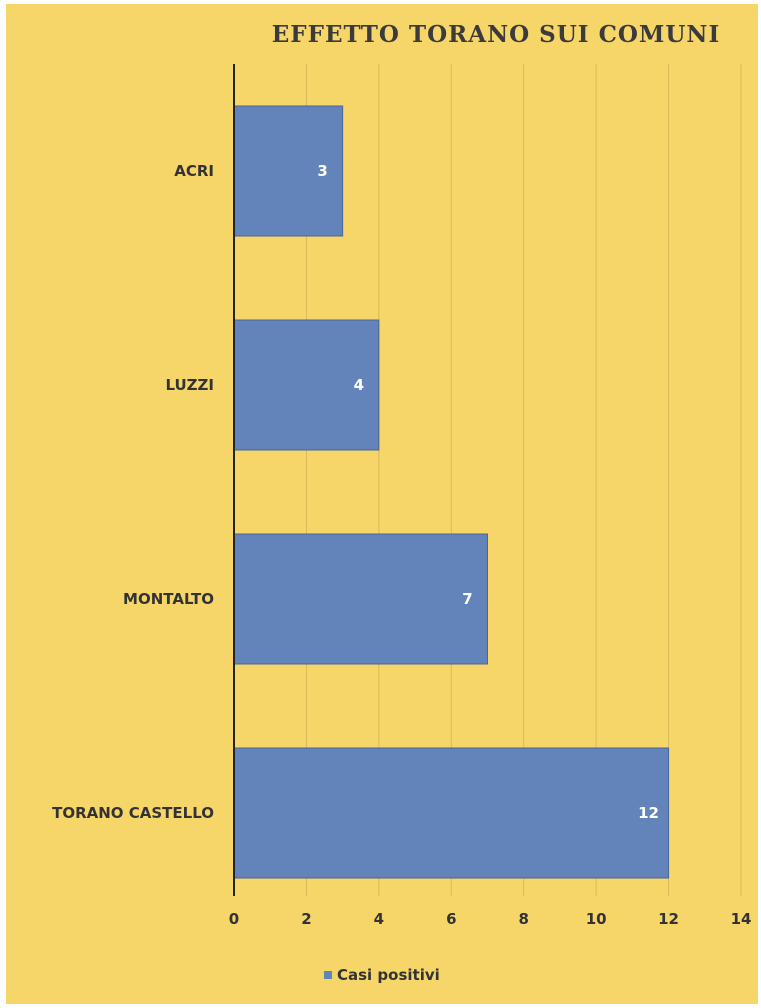  What do you see at coordinates (328, 975) in the screenshot?
I see `legend-swatch` at bounding box center [328, 975].